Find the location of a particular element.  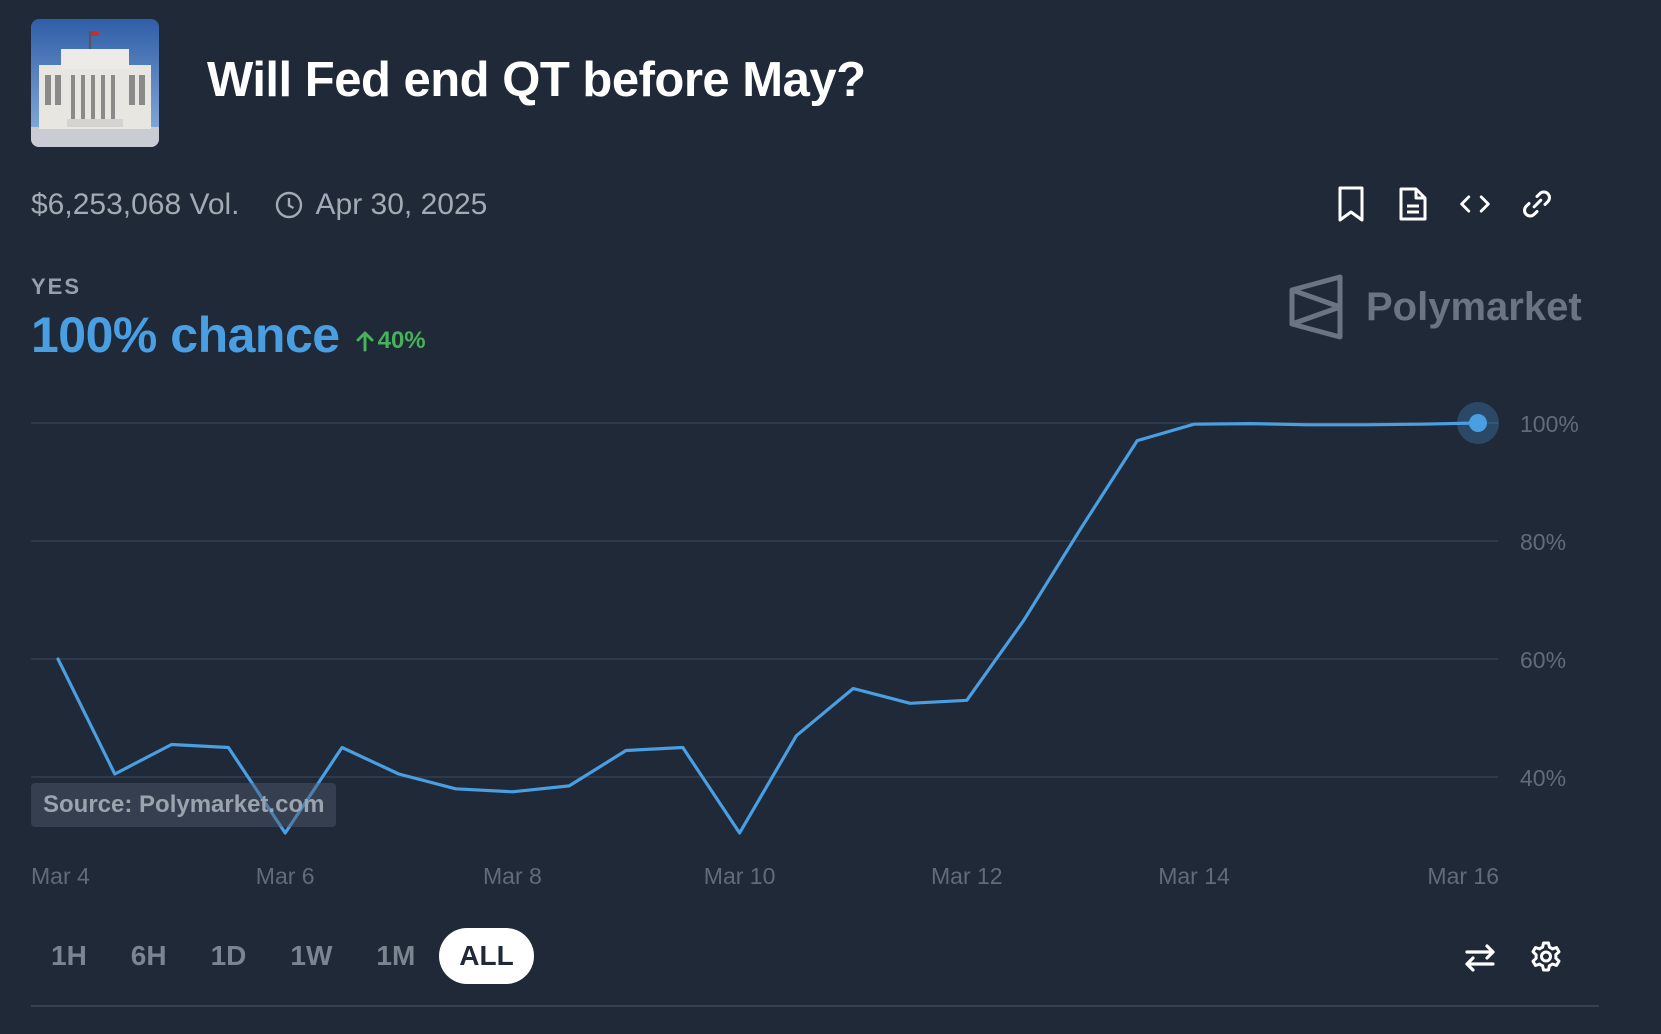

clock-icon is located at coordinates (289, 205).